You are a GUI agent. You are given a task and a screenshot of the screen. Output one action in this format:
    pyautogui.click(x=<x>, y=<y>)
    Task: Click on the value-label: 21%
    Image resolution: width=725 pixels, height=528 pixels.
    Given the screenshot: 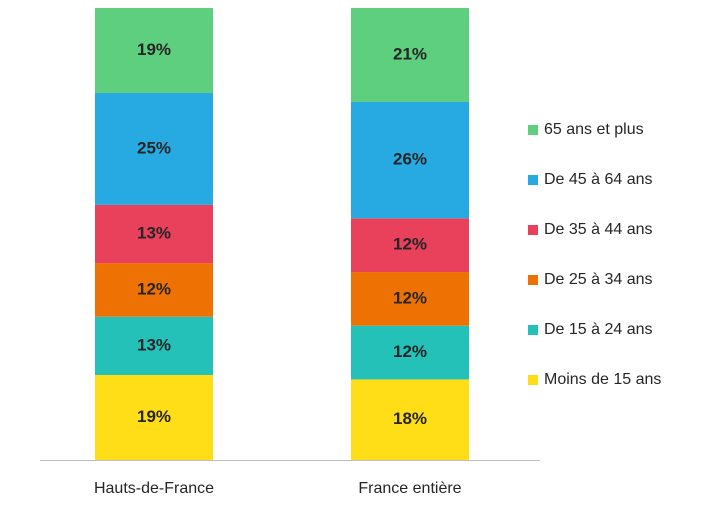 What is the action you would take?
    pyautogui.click(x=410, y=53)
    